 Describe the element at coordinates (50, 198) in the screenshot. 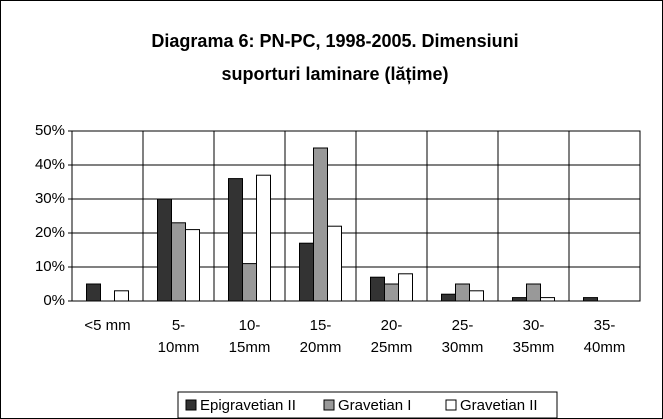

I see `y-tick-label: 30%` at that location.